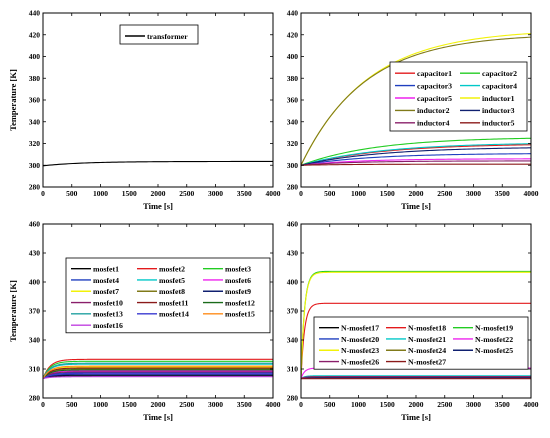 This screenshot has width=550, height=438. Describe the element at coordinates (416, 156) in the screenshot. I see `series-line-inductor3` at that location.